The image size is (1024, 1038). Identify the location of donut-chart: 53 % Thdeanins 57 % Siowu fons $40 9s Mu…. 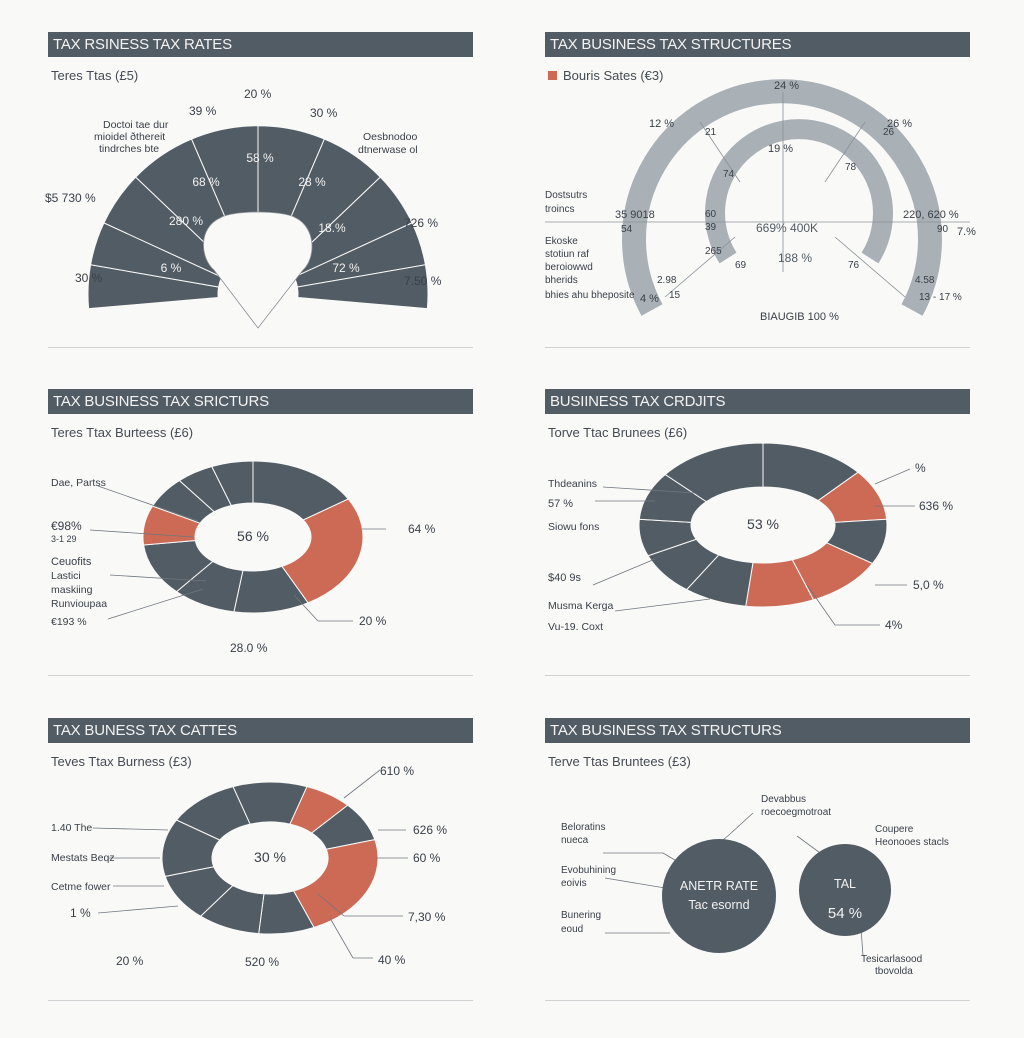
(750, 537).